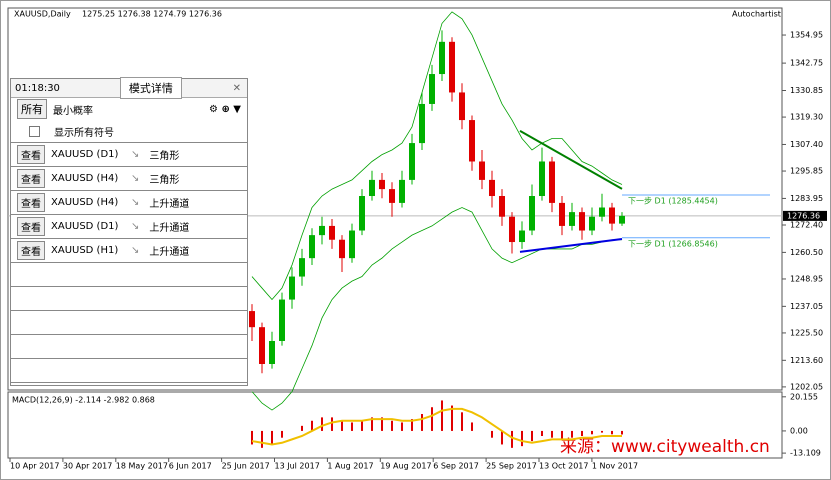  Describe the element at coordinates (350, 466) in the screenshot. I see `x-tick-label: 1 Aug 2017` at that location.